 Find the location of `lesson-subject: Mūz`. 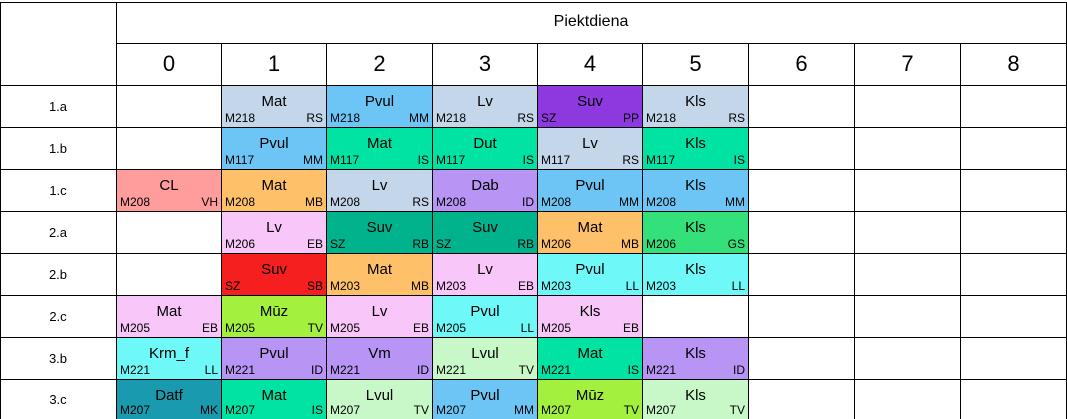

lesson-subject: Mūz is located at coordinates (590, 395).